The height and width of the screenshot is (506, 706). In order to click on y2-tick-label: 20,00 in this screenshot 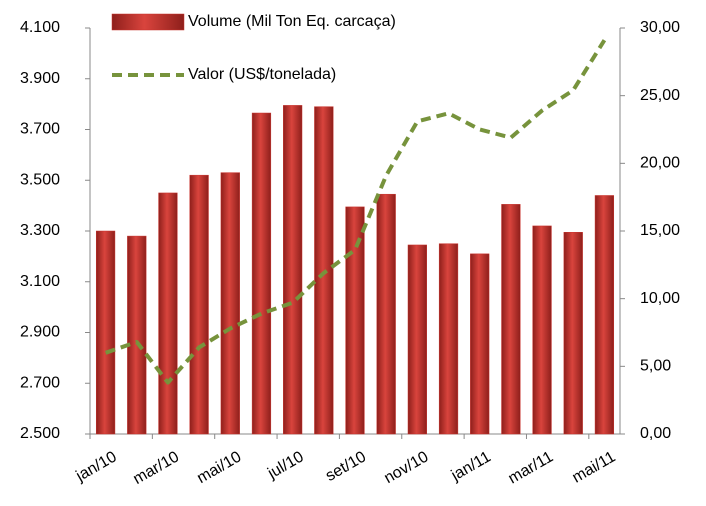, I will do `click(660, 163)`.